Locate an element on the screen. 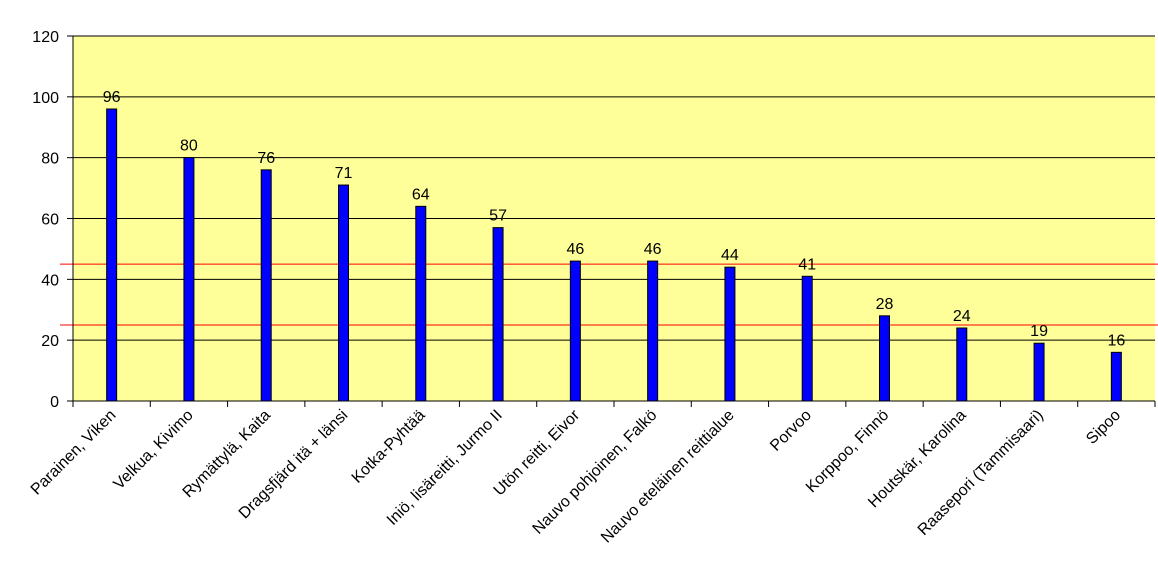 The height and width of the screenshot is (587, 1158). data-label: 57 is located at coordinates (498, 216).